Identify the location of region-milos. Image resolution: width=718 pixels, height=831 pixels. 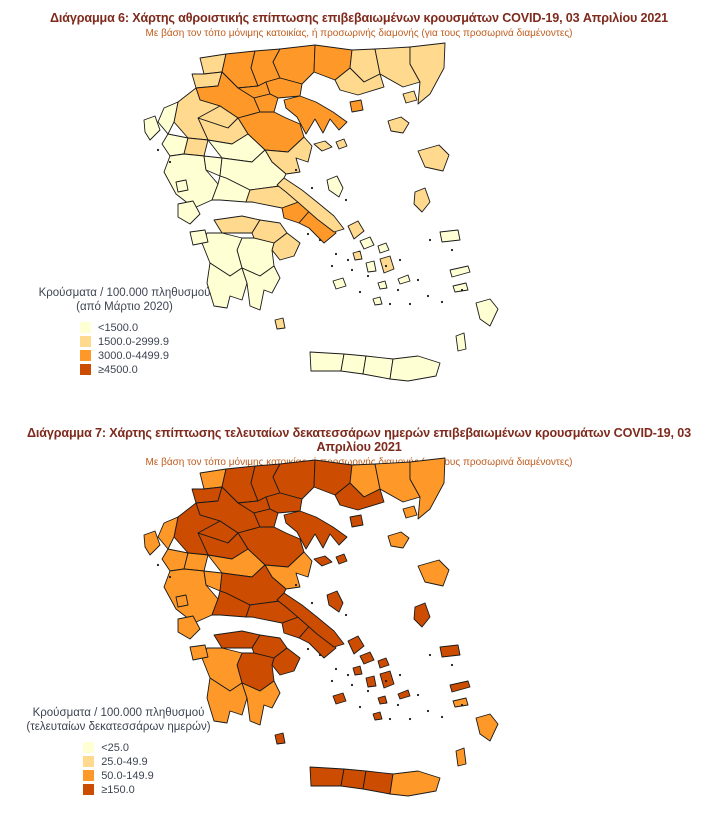
(339, 283).